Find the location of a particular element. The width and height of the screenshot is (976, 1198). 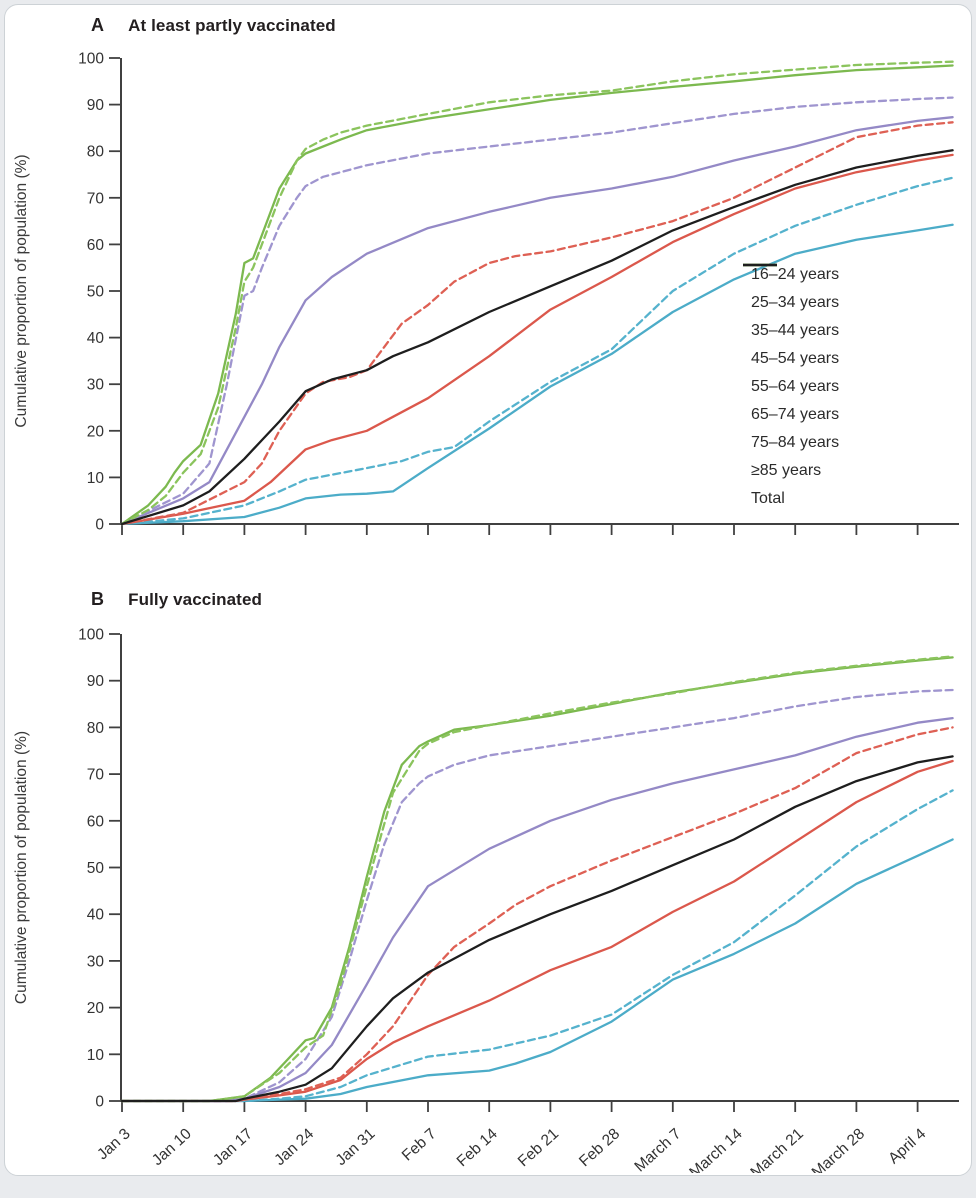

panel-b-title-text: Fully vaccinated is located at coordinates (195, 599).